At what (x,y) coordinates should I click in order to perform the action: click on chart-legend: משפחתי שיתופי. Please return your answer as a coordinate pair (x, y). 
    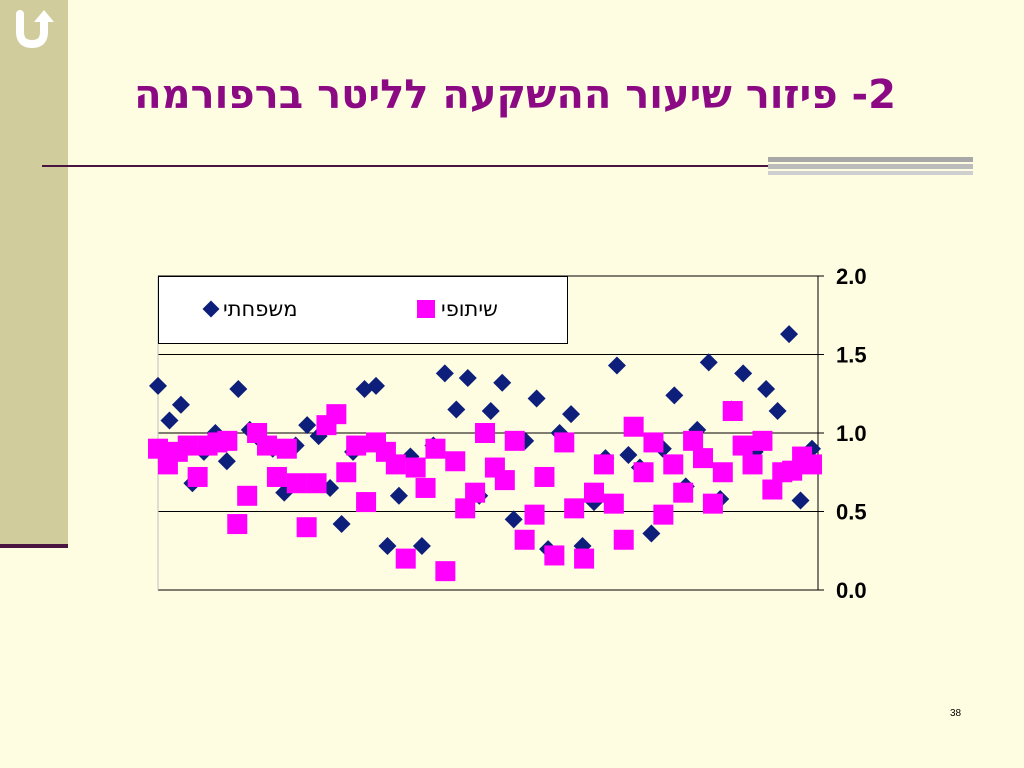
    Looking at the image, I should click on (363, 310).